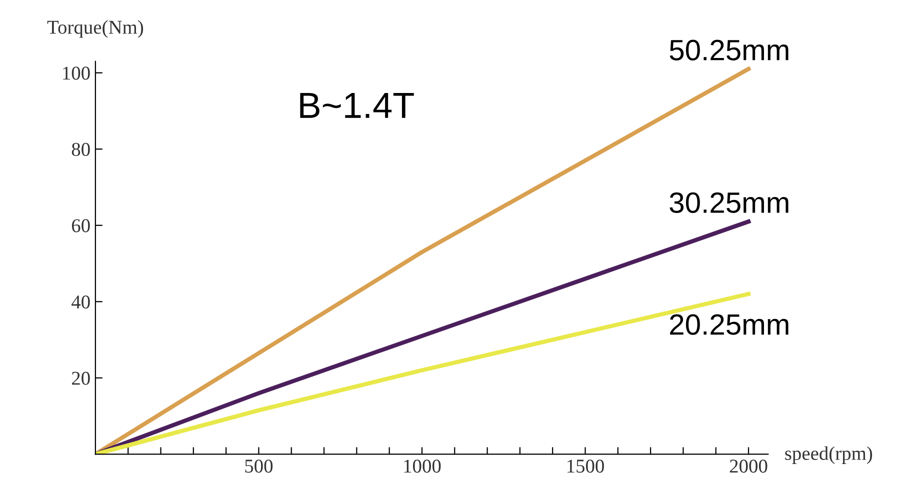 The image size is (909, 491). What do you see at coordinates (729, 324) in the screenshot?
I see `series-label: 20.25mm` at bounding box center [729, 324].